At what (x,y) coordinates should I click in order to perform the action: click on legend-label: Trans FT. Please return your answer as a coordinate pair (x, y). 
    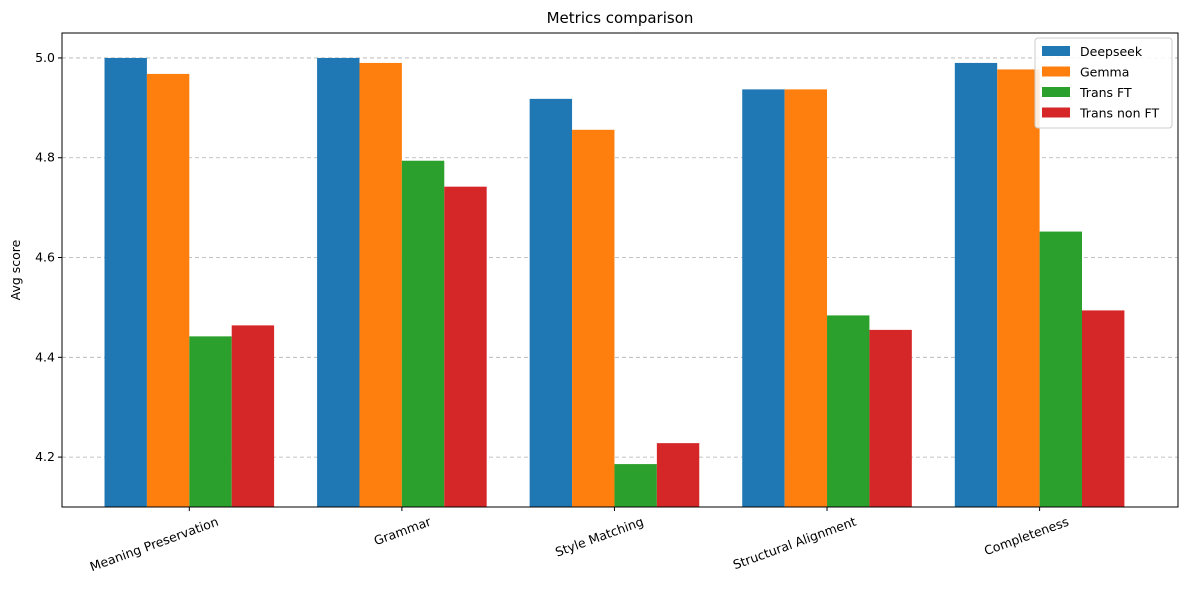
    Looking at the image, I should click on (1105, 92).